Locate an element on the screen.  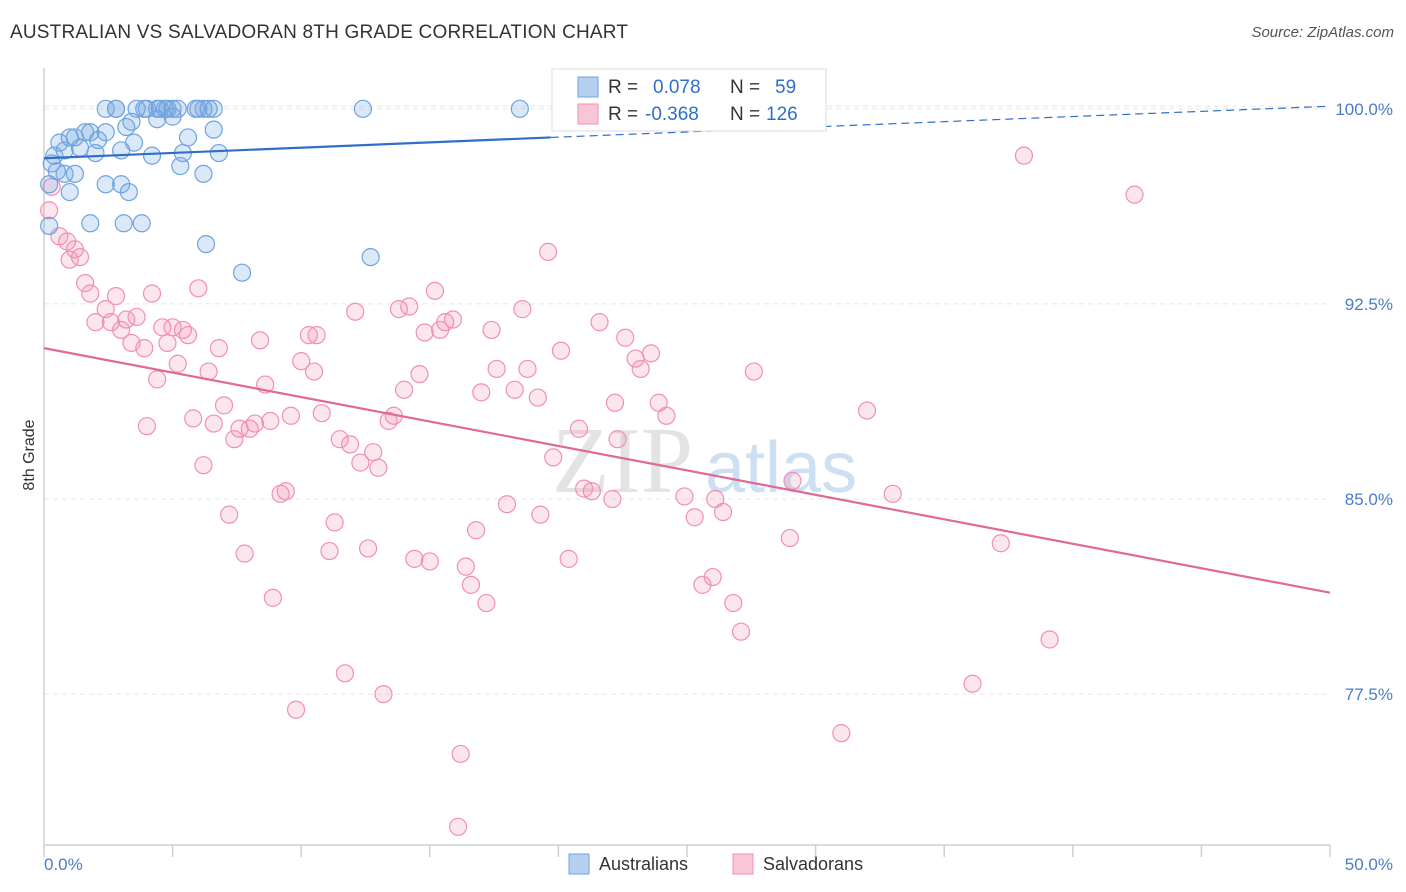
legend-n-value-2: 126 is located at coordinates (782, 114).